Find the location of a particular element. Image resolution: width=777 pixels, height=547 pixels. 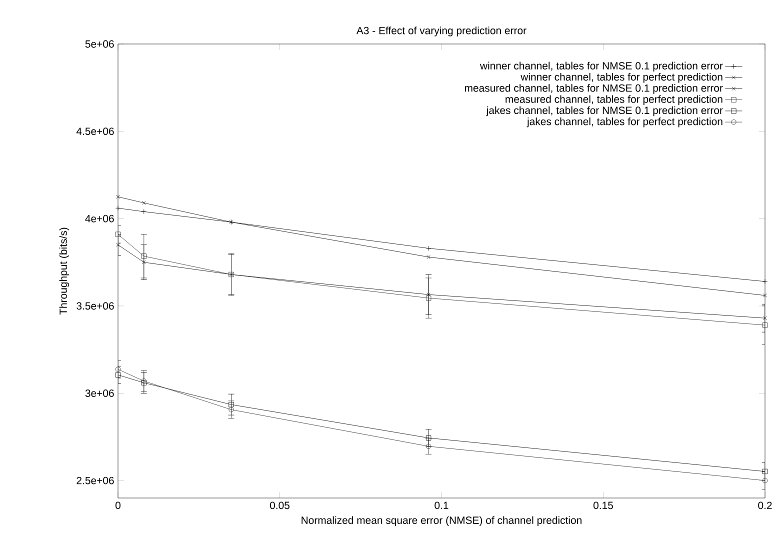

y-tick-label: 2.5e+06 is located at coordinates (95, 480).